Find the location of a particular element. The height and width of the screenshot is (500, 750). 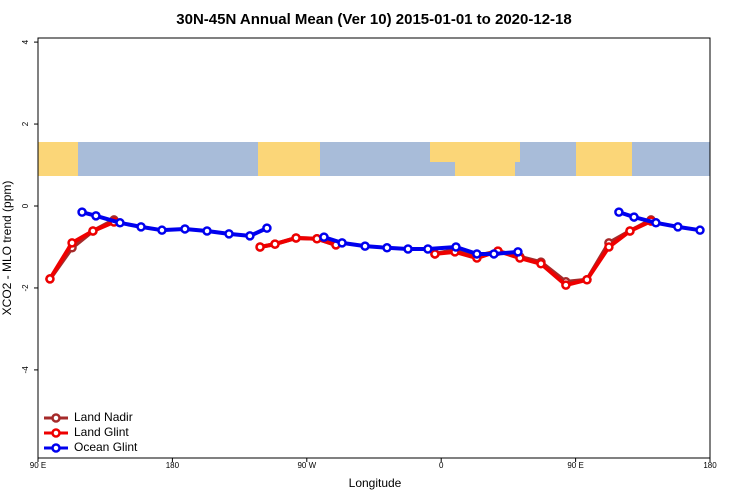

x-tick-label: 90 W is located at coordinates (306, 465).